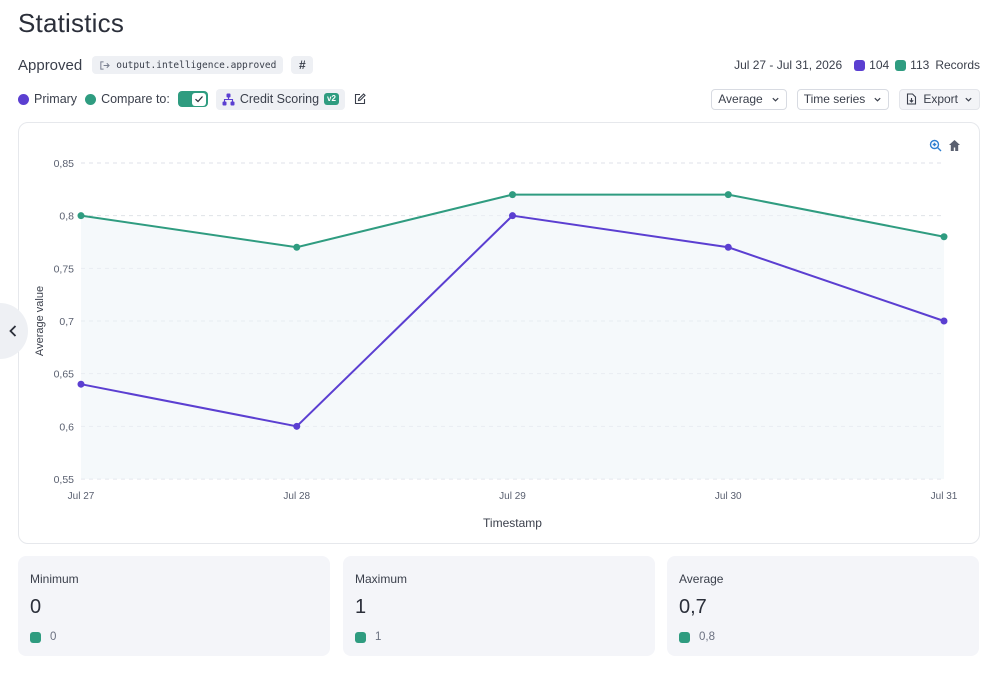 The height and width of the screenshot is (681, 1000). Describe the element at coordinates (135, 99) in the screenshot. I see `compare-label: Compare to:` at that location.